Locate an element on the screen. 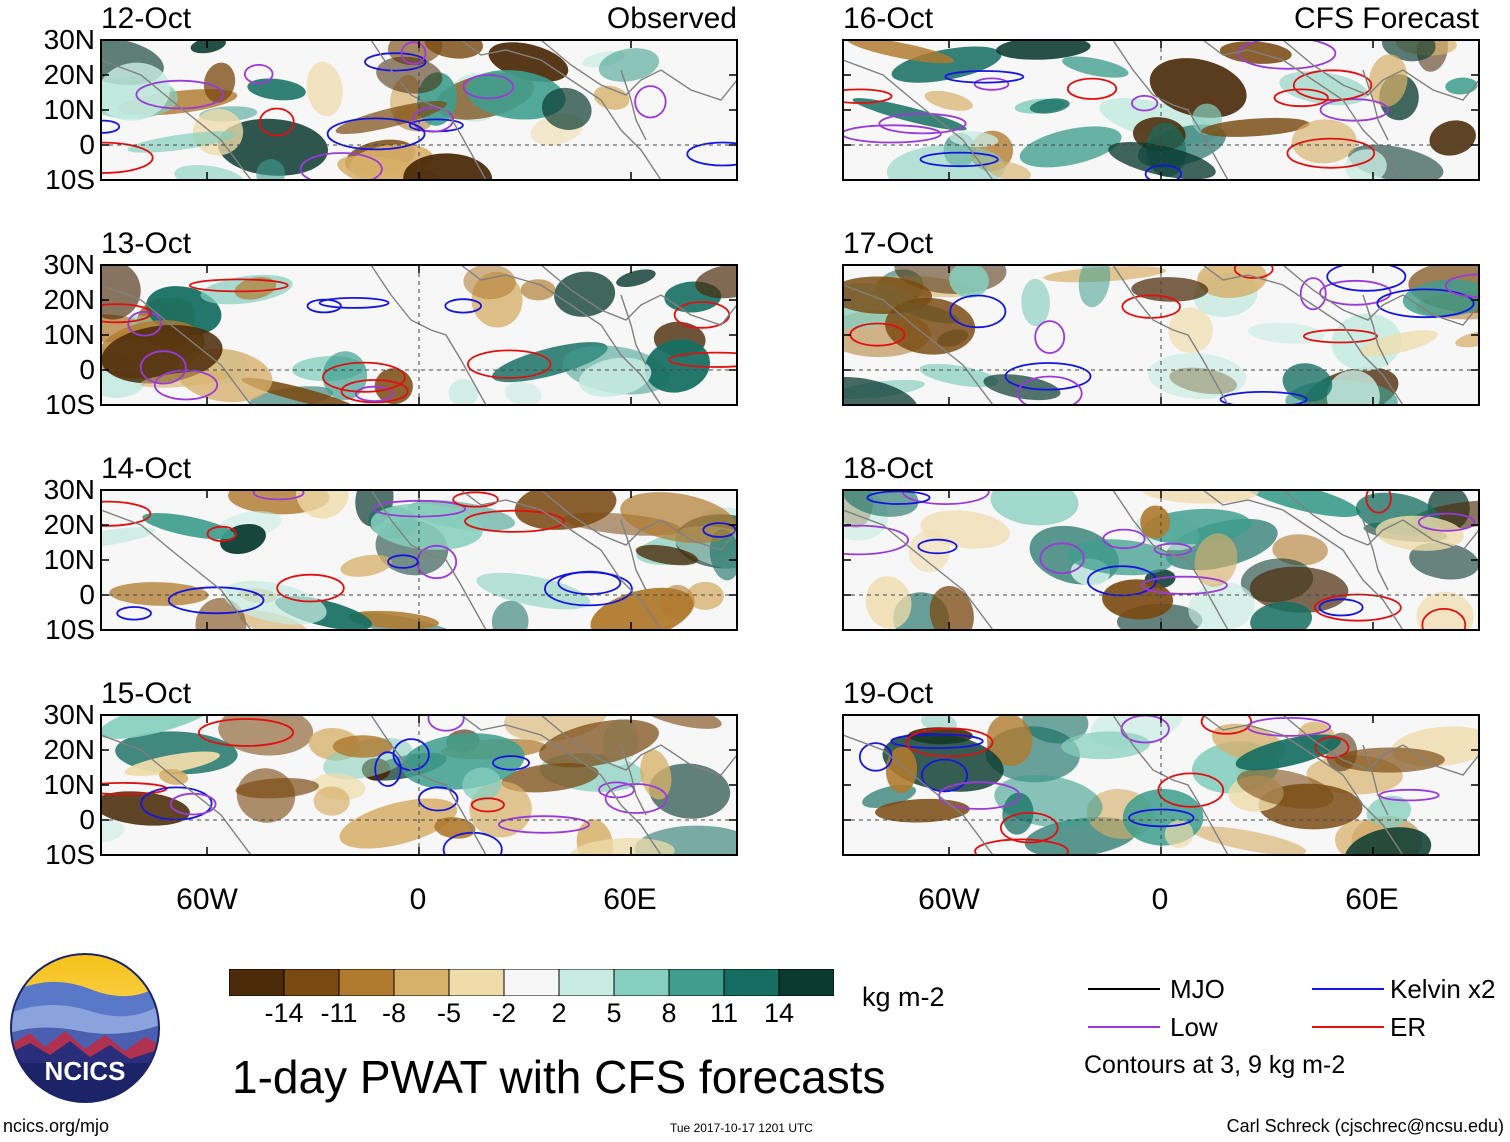 This screenshot has height=1142, width=1510. panel-date-label: 16-Oct is located at coordinates (888, 18).